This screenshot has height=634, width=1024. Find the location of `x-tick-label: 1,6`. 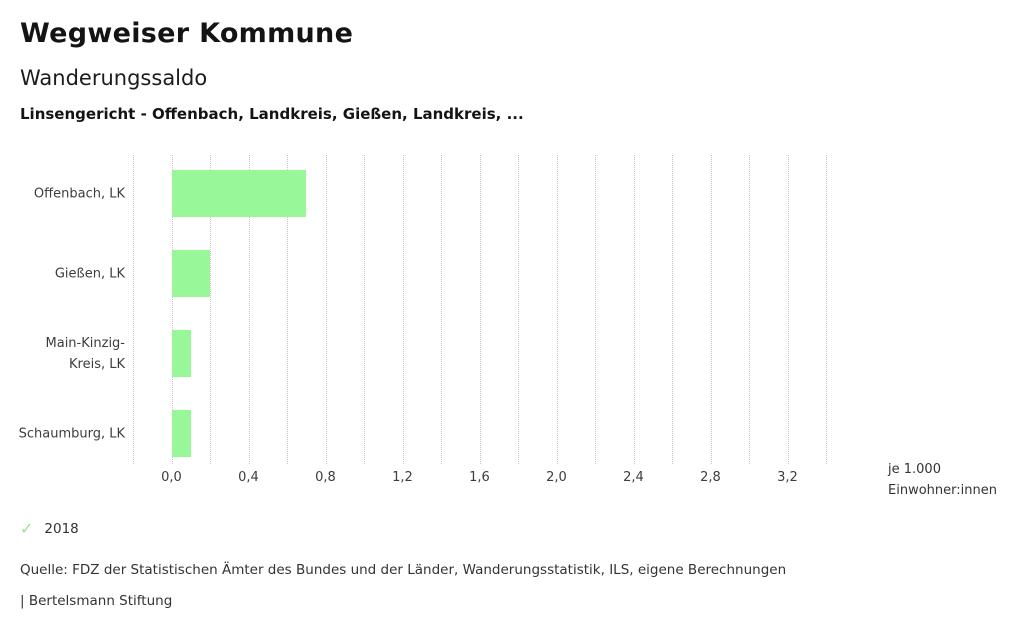

x-tick-label: 1,6 is located at coordinates (479, 477).